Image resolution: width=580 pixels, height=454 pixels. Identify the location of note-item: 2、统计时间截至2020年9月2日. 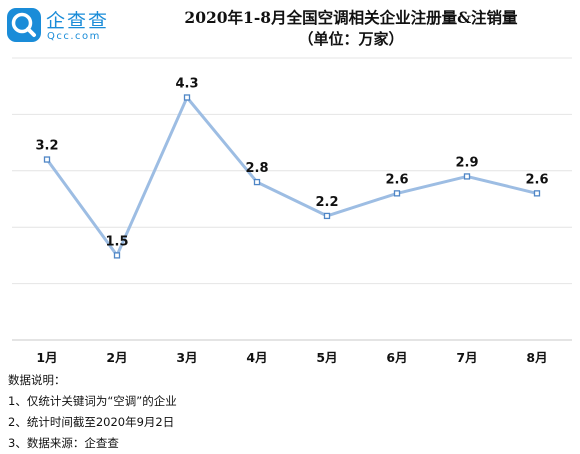
(91, 422).